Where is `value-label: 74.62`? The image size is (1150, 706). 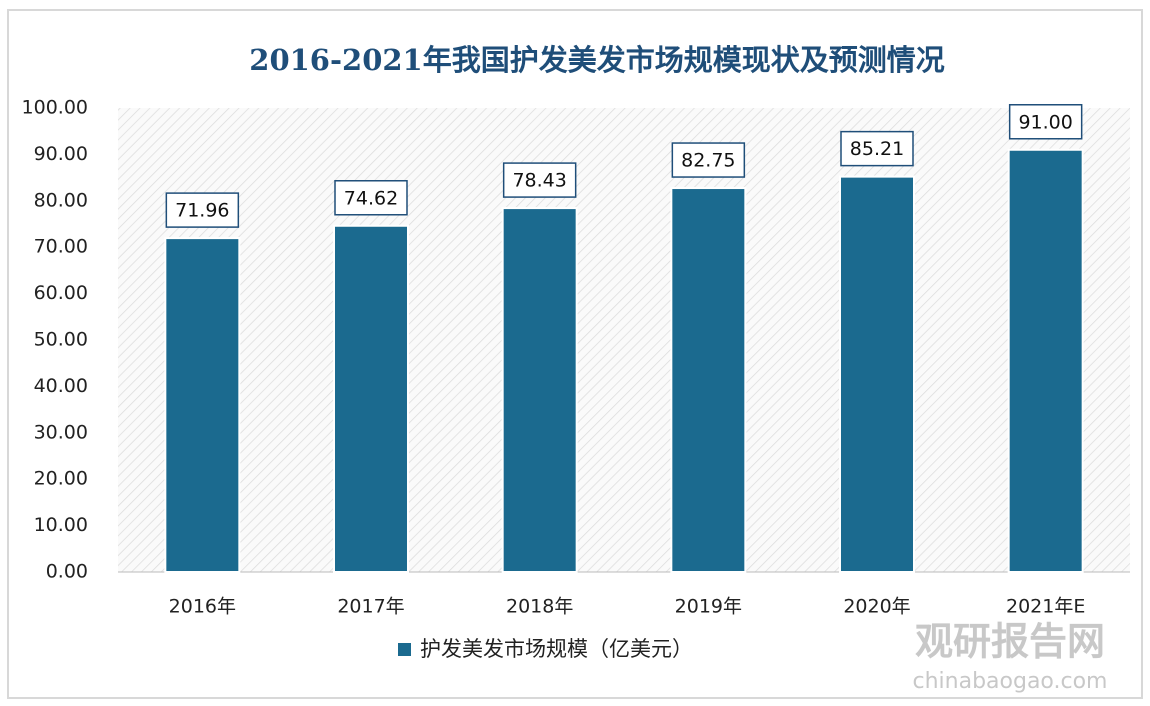 value-label: 74.62 is located at coordinates (371, 198).